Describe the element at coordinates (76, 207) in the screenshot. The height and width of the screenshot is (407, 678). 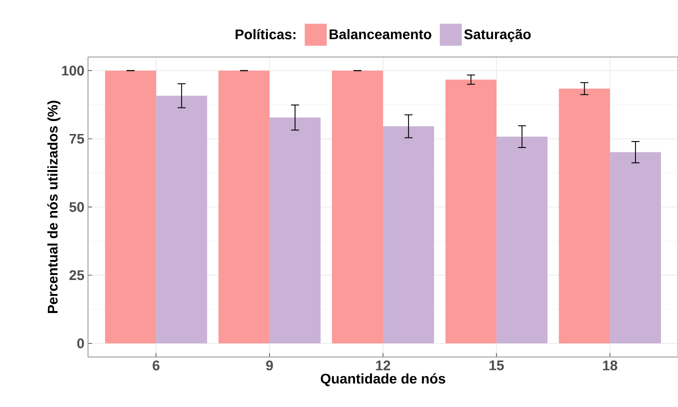
I see `y-tick-label: 50` at that location.